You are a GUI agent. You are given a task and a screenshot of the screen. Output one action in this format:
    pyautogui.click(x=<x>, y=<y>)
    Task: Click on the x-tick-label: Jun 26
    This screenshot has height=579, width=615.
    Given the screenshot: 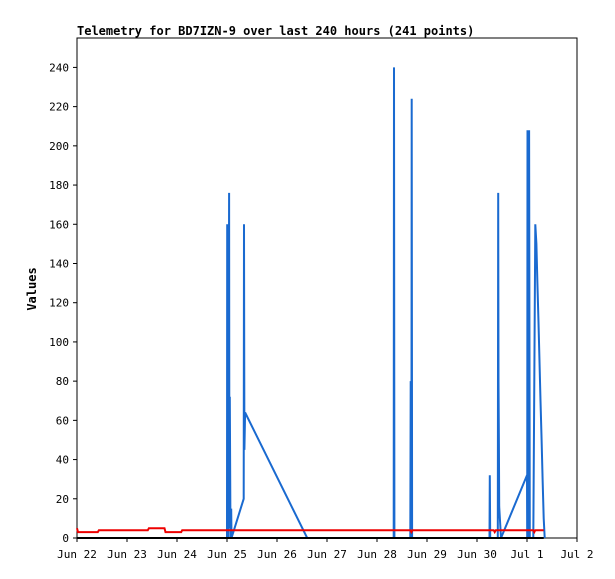 What is the action you would take?
    pyautogui.click(x=277, y=554)
    